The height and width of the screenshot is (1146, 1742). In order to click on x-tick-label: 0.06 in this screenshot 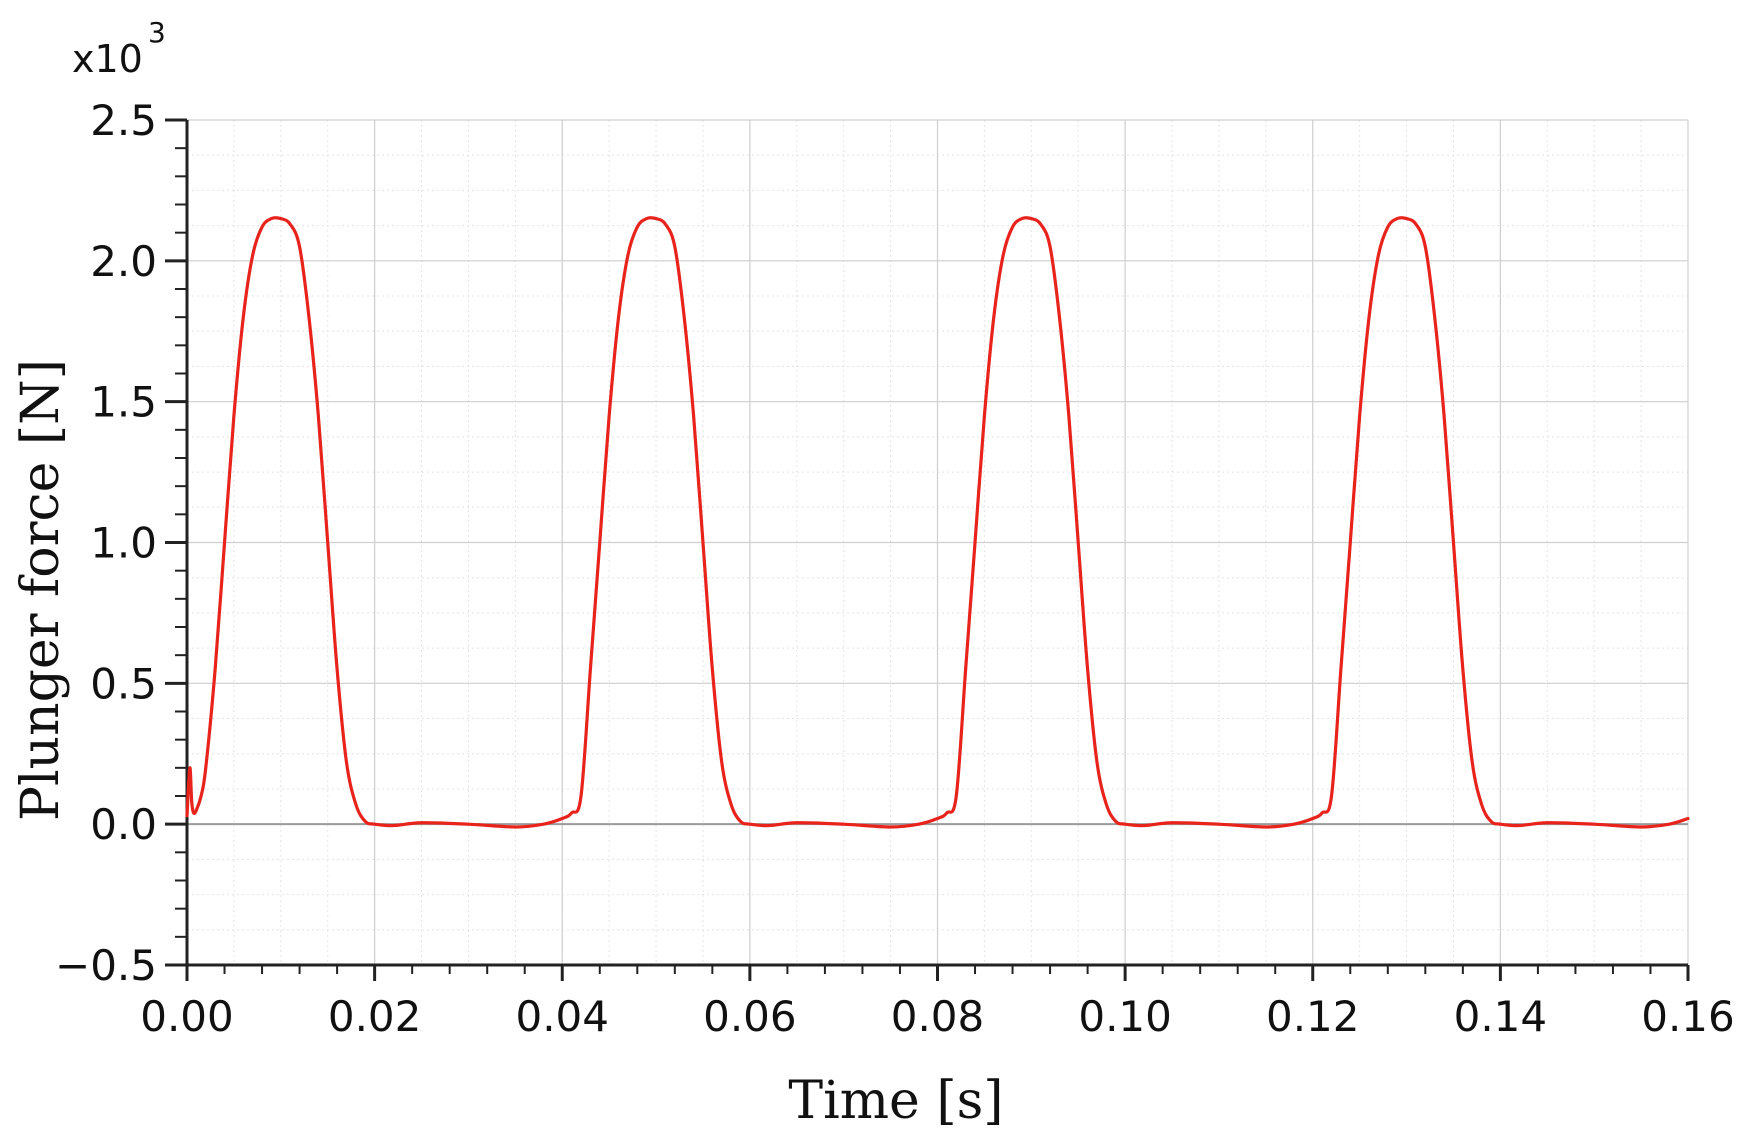, I will do `click(750, 1016)`.